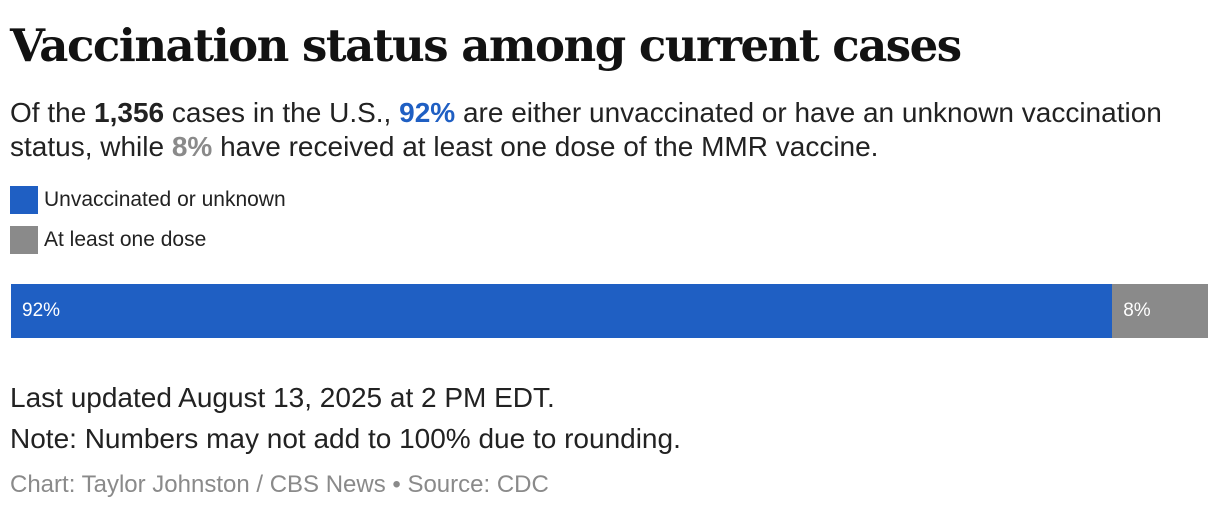  What do you see at coordinates (427, 112) in the screenshot?
I see `unvaccinated-percent-highlight: 92%` at bounding box center [427, 112].